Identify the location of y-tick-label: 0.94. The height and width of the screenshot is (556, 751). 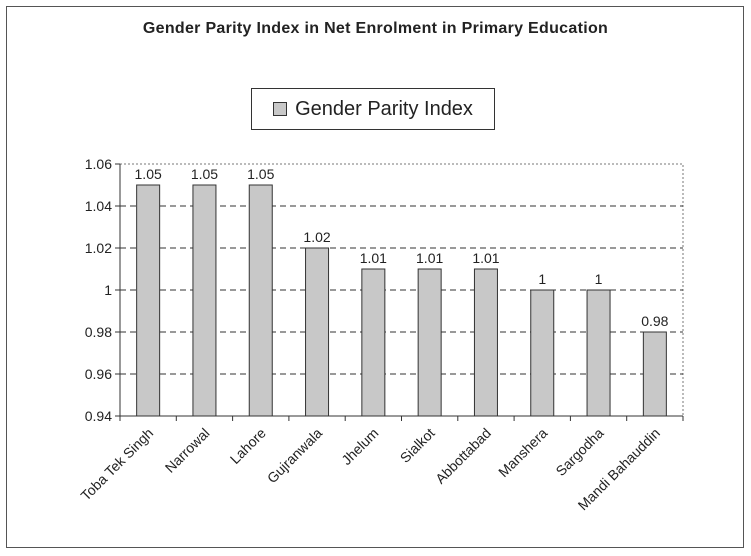
(98, 416).